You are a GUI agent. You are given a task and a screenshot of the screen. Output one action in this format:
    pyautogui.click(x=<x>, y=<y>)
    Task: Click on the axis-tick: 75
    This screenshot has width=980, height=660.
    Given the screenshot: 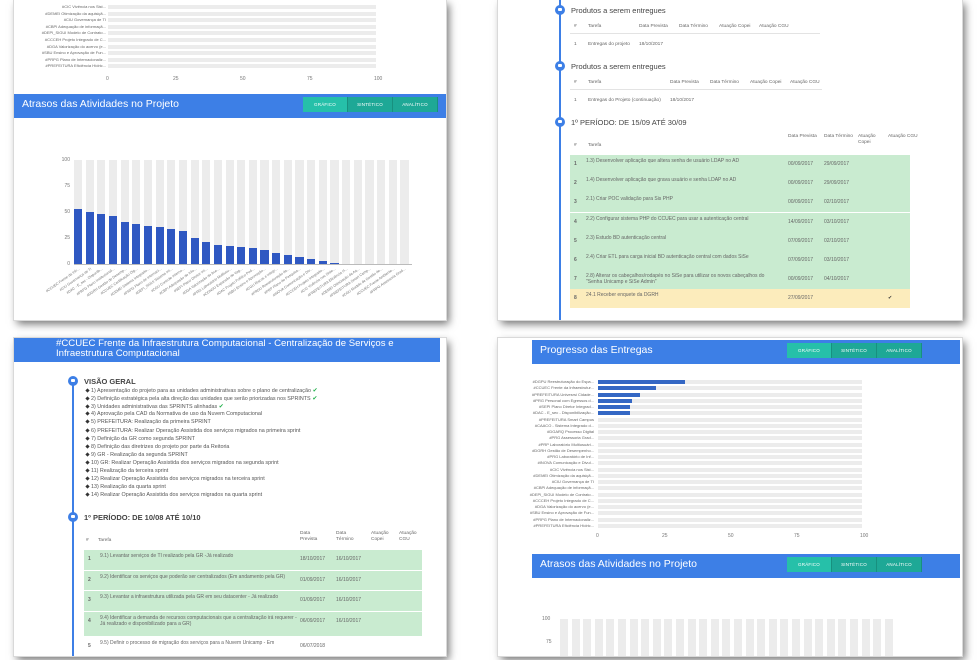 What is the action you would take?
    pyautogui.click(x=310, y=79)
    